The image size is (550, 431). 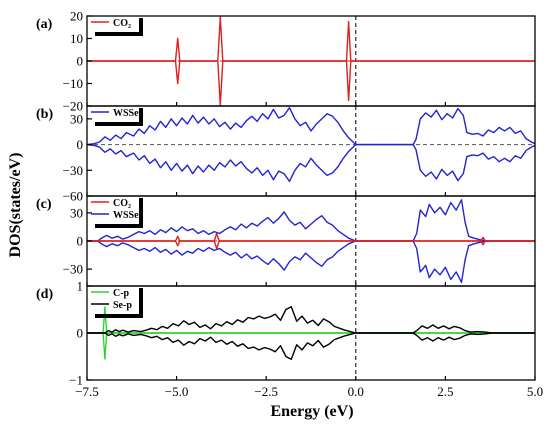 What do you see at coordinates (266, 391) in the screenshot?
I see `x-tick-label: −2.5` at bounding box center [266, 391].